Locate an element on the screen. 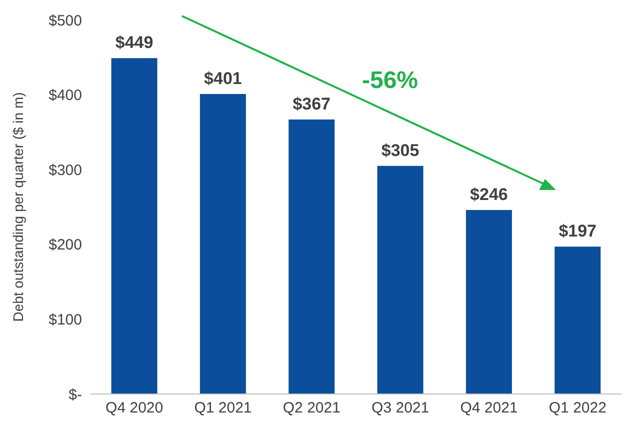 This screenshot has height=440, width=640. y-axis-title: Debt outstanding per quarter ($ in m) is located at coordinates (18, 207).